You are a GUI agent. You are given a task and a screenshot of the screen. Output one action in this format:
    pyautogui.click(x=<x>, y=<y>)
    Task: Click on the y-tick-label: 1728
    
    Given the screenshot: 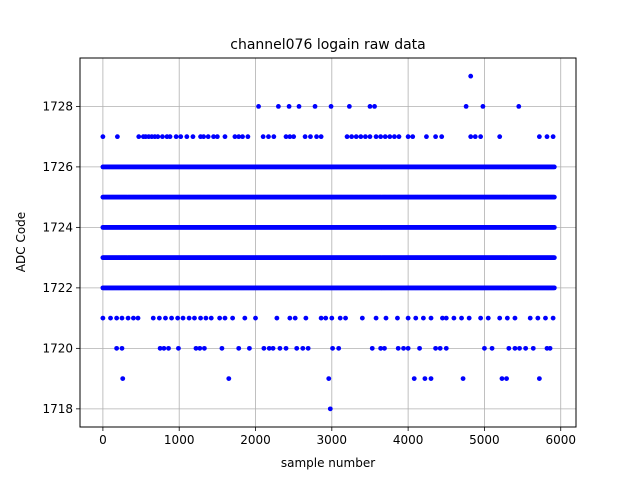 What is the action you would take?
    pyautogui.click(x=57, y=106)
    